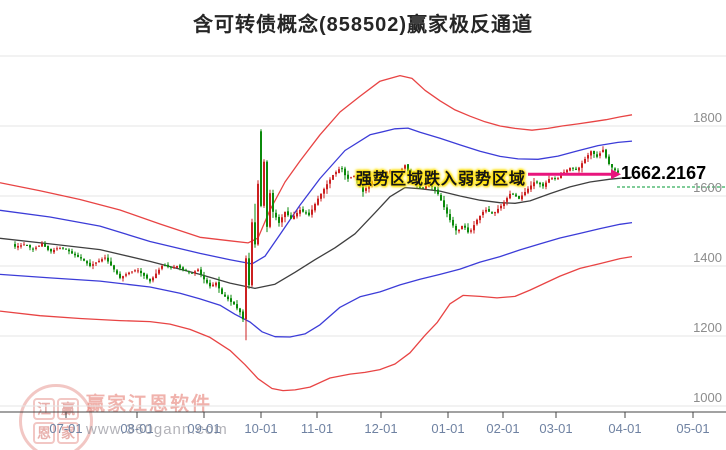 Image resolution: width=726 pixels, height=450 pixels. Describe the element at coordinates (204, 428) in the screenshot. I see `x-axis-label: 09-01` at that location.